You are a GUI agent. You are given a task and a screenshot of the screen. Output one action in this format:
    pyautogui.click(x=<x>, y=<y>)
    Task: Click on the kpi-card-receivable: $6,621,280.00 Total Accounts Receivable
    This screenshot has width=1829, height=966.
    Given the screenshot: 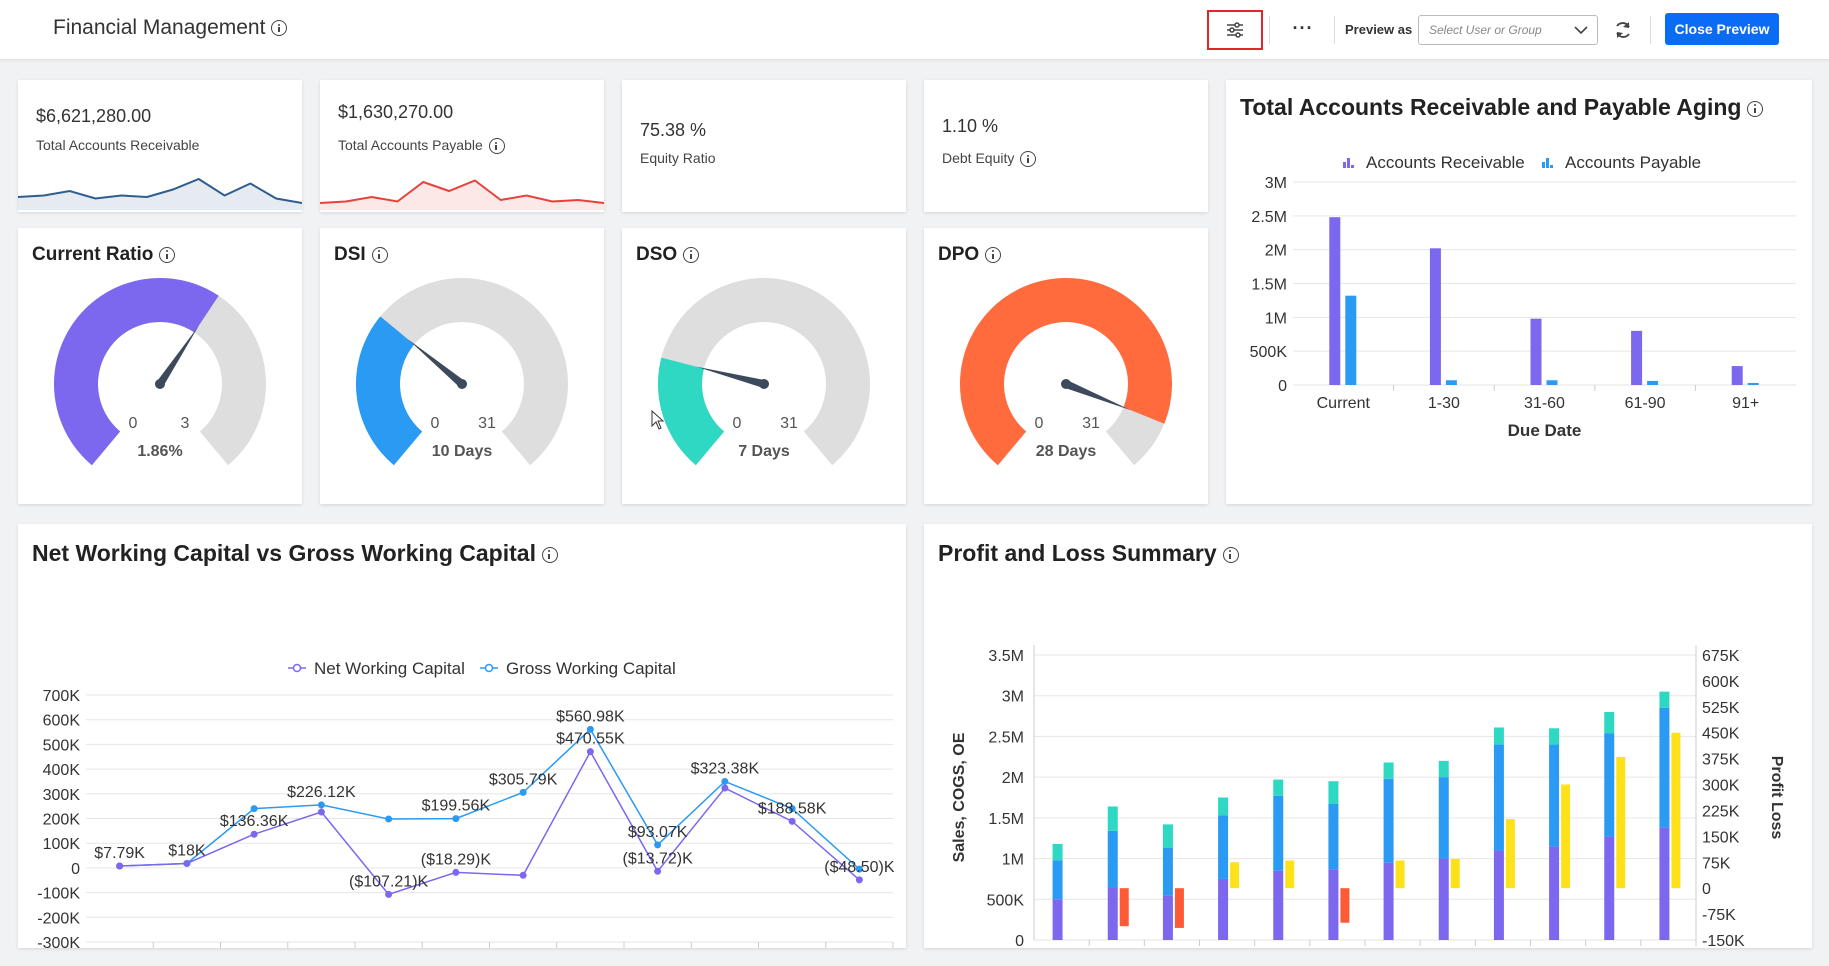 What is the action you would take?
    pyautogui.click(x=160, y=146)
    